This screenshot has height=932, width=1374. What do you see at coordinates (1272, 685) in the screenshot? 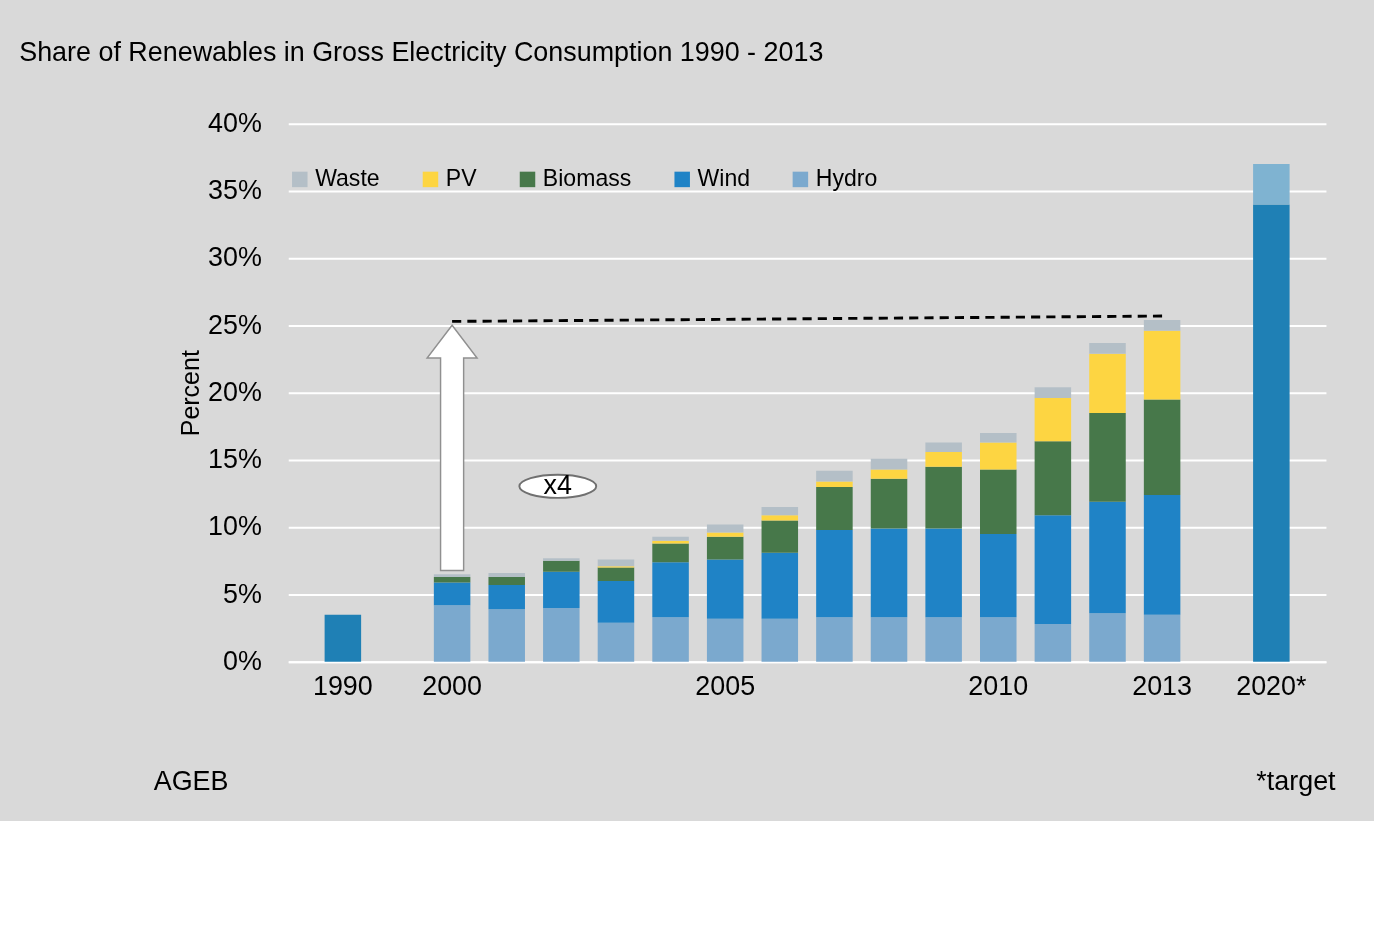
I see `x-tick-label: 2020*` at bounding box center [1272, 685].